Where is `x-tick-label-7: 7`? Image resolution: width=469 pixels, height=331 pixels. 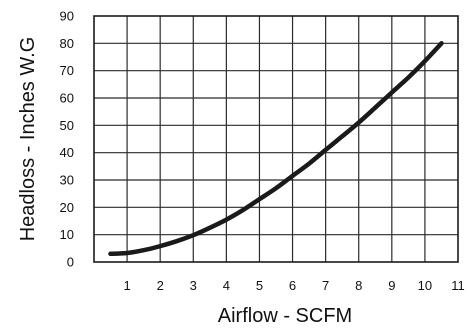 x-tick-label-7: 7 is located at coordinates (325, 285).